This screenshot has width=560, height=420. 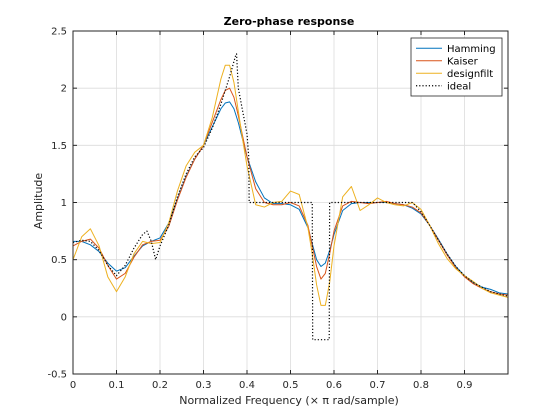 What do you see at coordinates (57, 375) in the screenshot?
I see `y-tick-label: -0.5` at bounding box center [57, 375].